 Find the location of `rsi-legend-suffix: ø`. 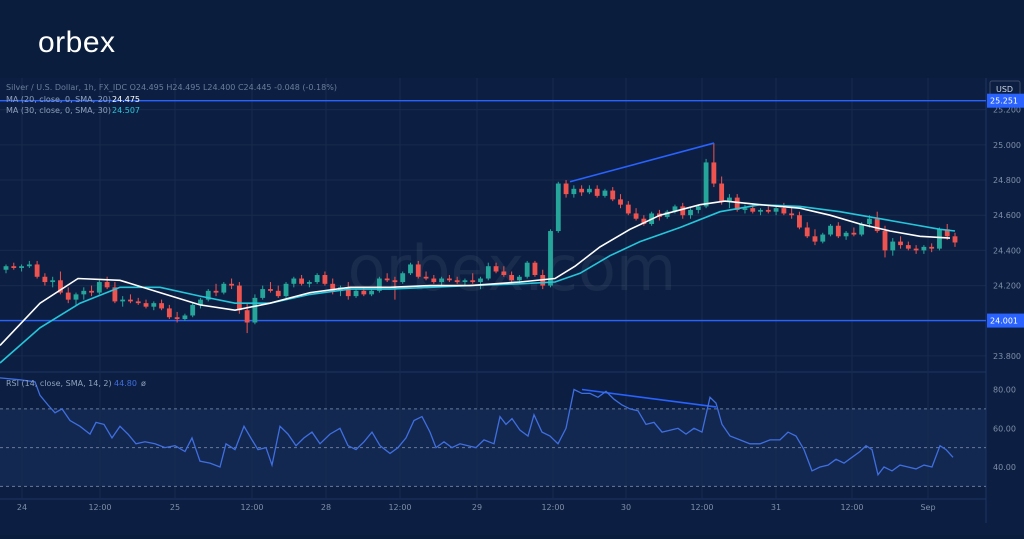

rsi-legend-suffix: ø is located at coordinates (143, 383).